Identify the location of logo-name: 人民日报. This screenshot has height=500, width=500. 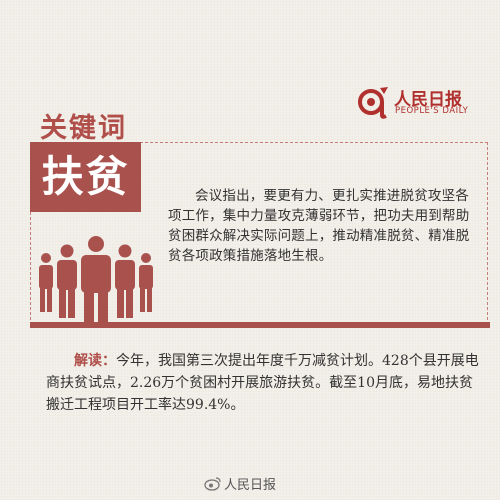
(428, 100).